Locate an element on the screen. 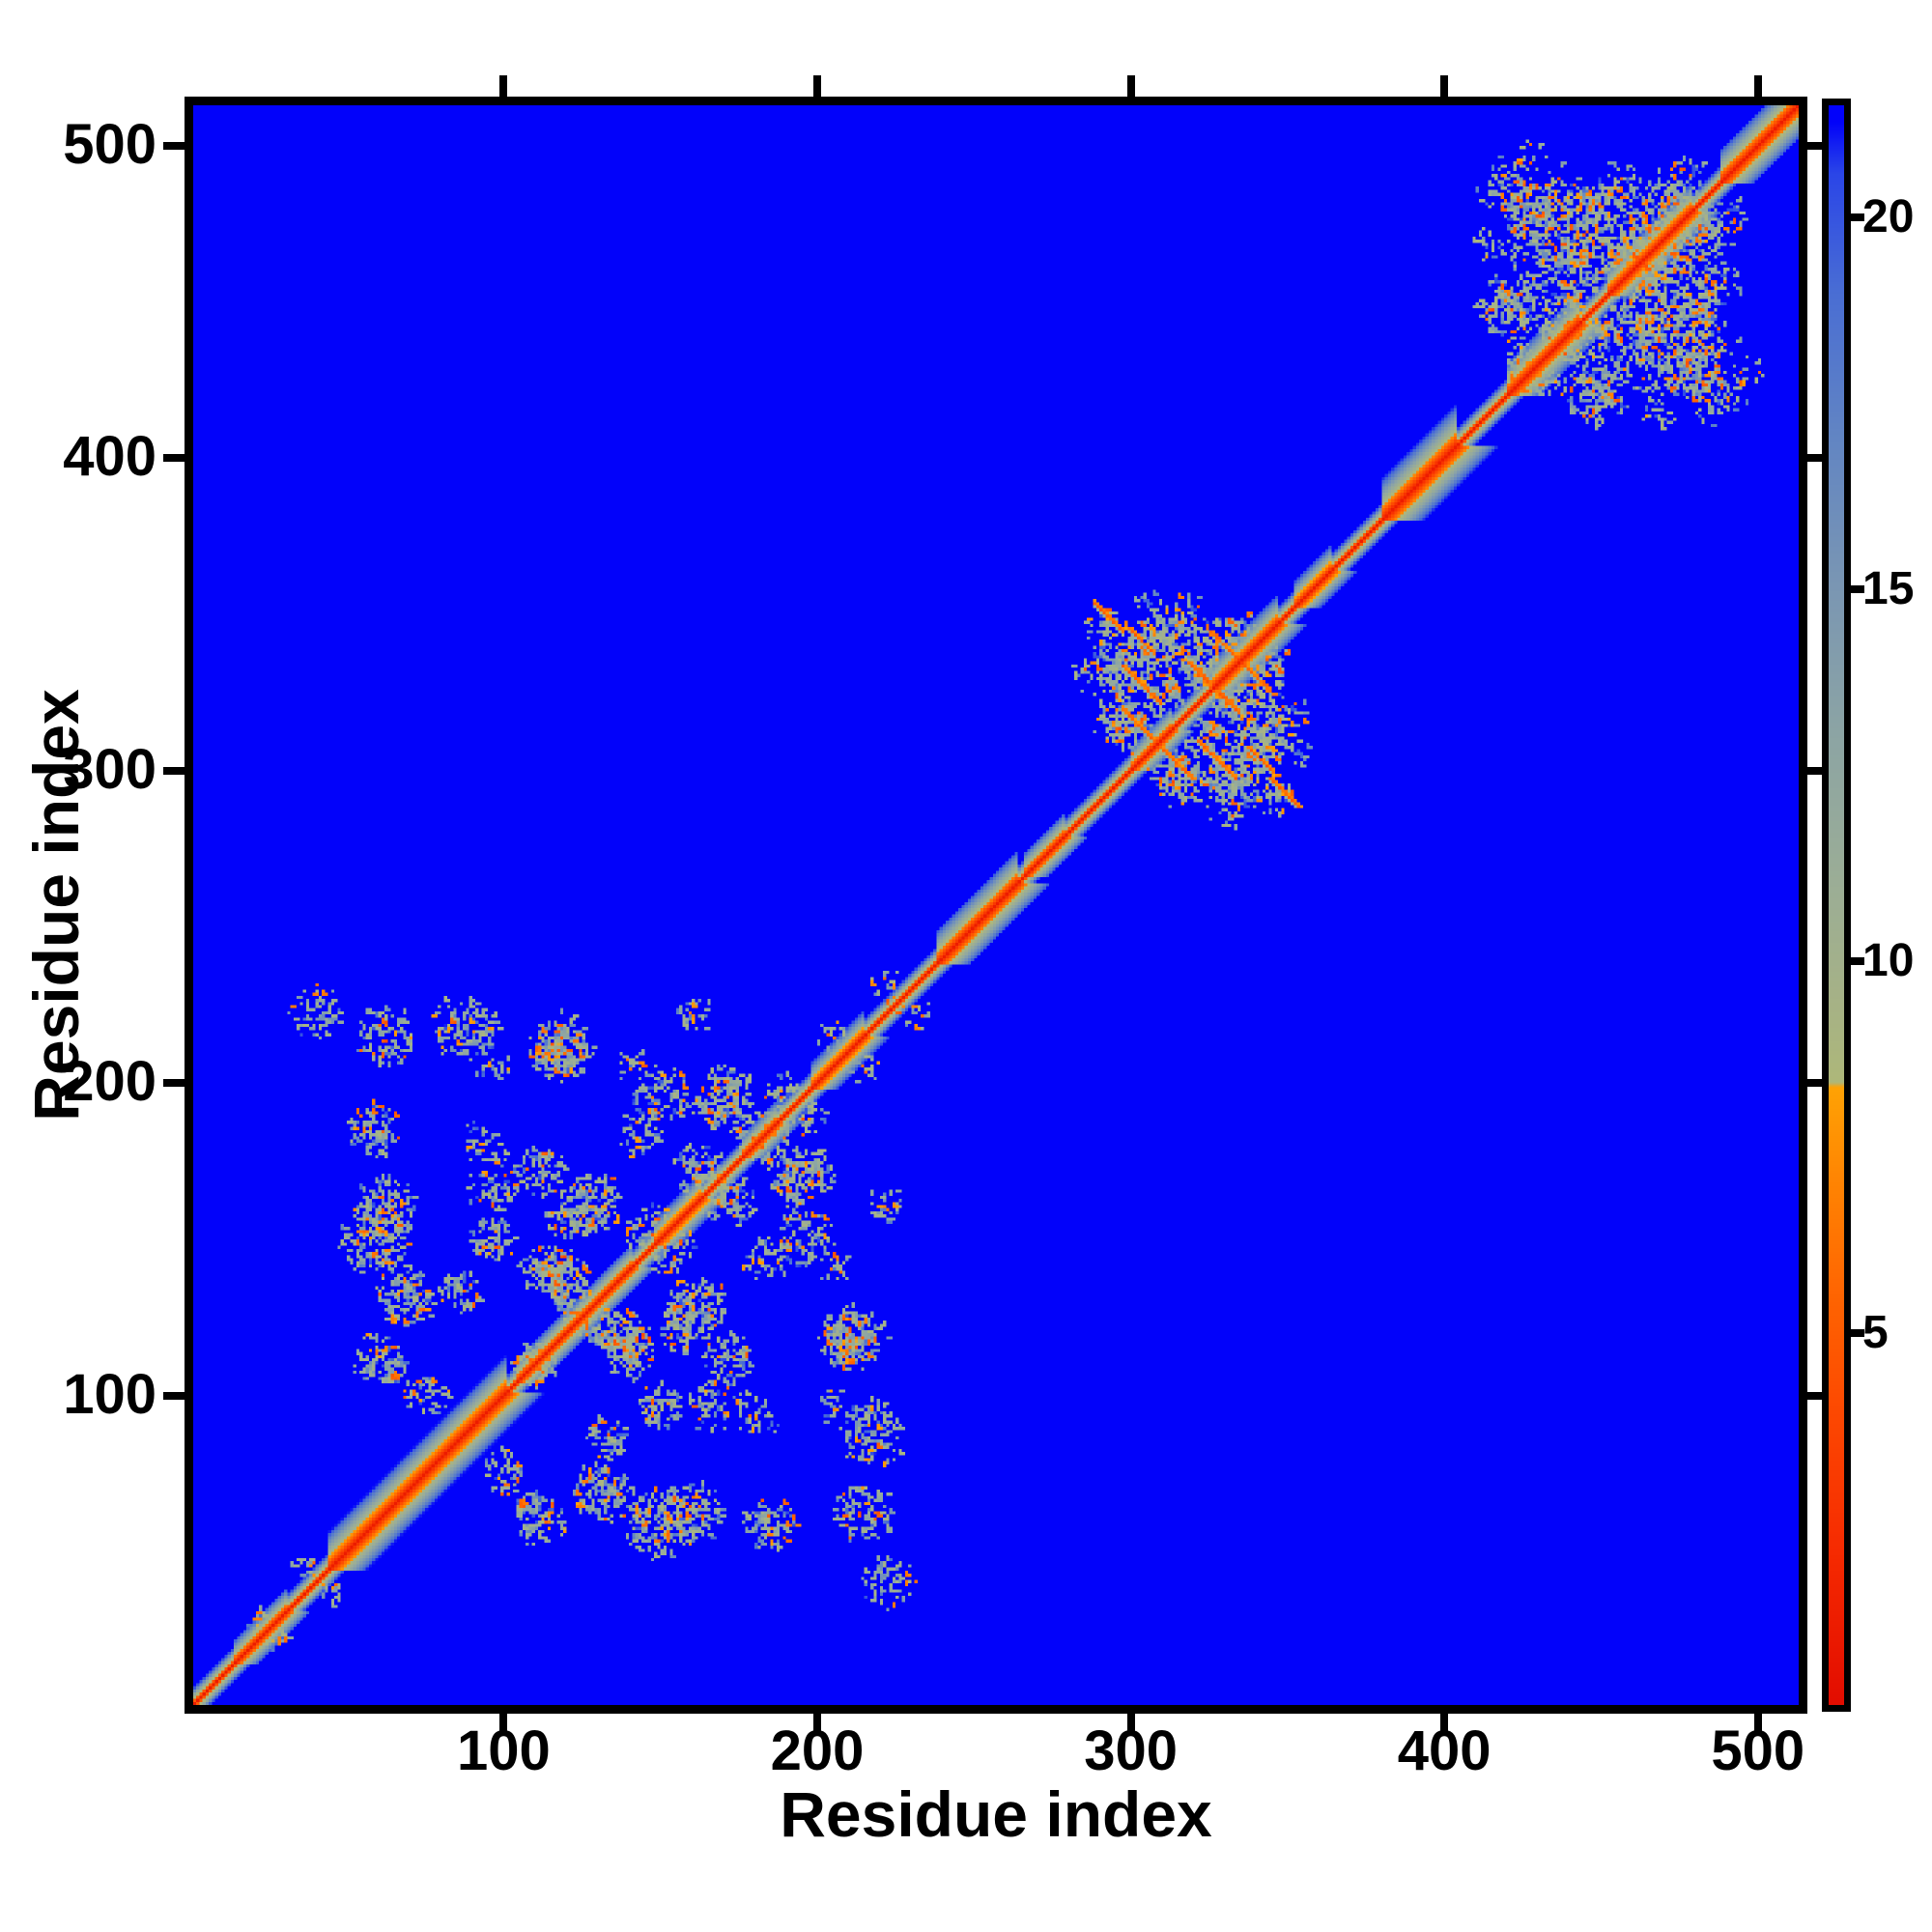 The height and width of the screenshot is (1932, 1932). y-tick-label: 300 is located at coordinates (109, 769).